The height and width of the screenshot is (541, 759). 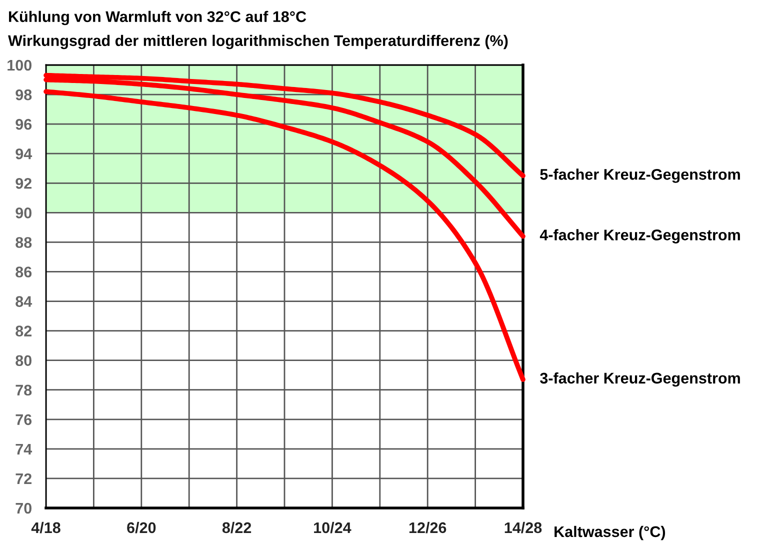 What do you see at coordinates (24, 242) in the screenshot?
I see `y-tick-label: 88` at bounding box center [24, 242].